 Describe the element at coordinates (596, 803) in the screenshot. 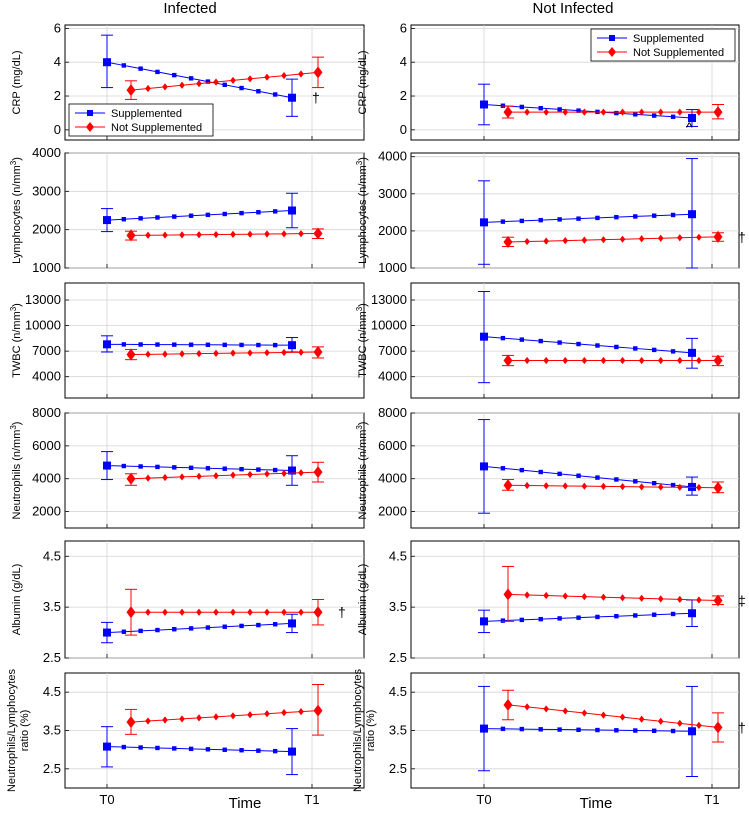

I see `x-axis-label-not-infected: Time` at that location.